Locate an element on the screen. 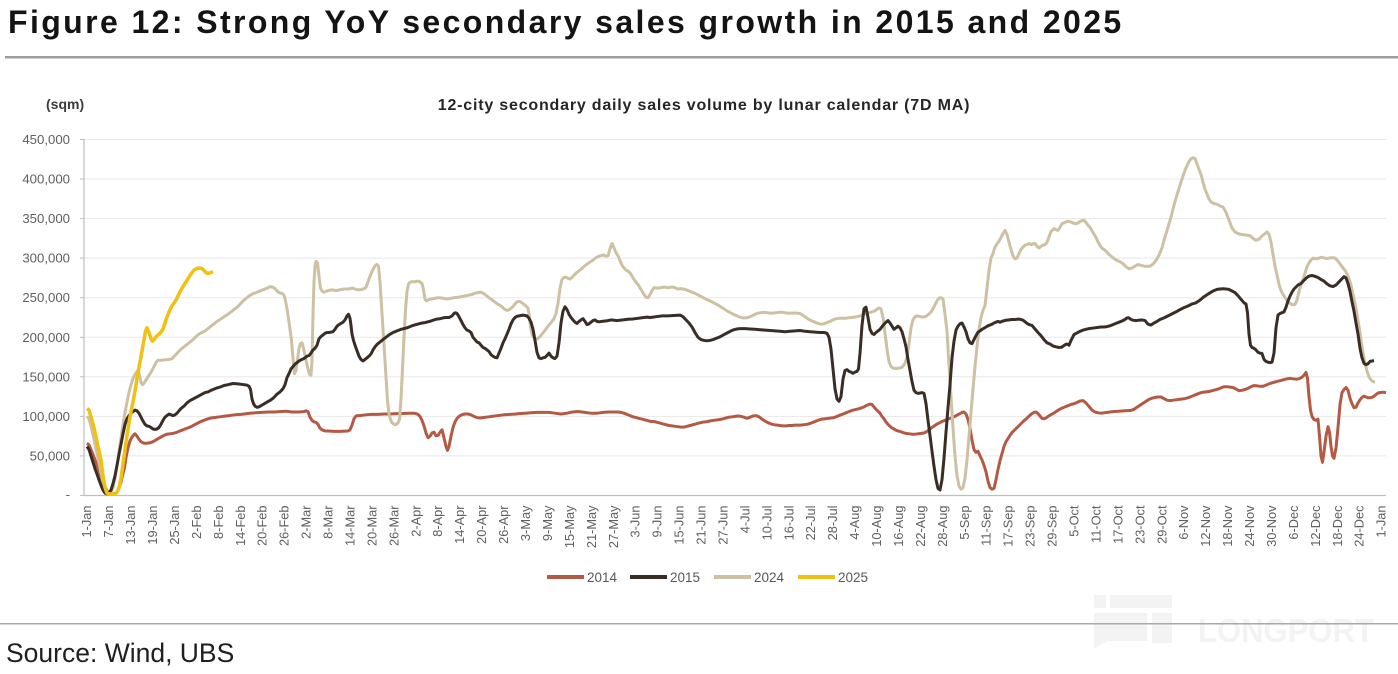 This screenshot has width=1398, height=674. svg-text: 3-May is located at coordinates (525, 523).